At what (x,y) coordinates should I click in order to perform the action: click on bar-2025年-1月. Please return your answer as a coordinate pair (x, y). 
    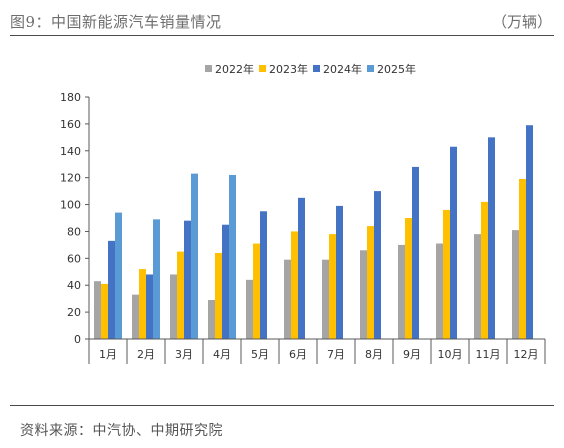
    Looking at the image, I should click on (118, 275).